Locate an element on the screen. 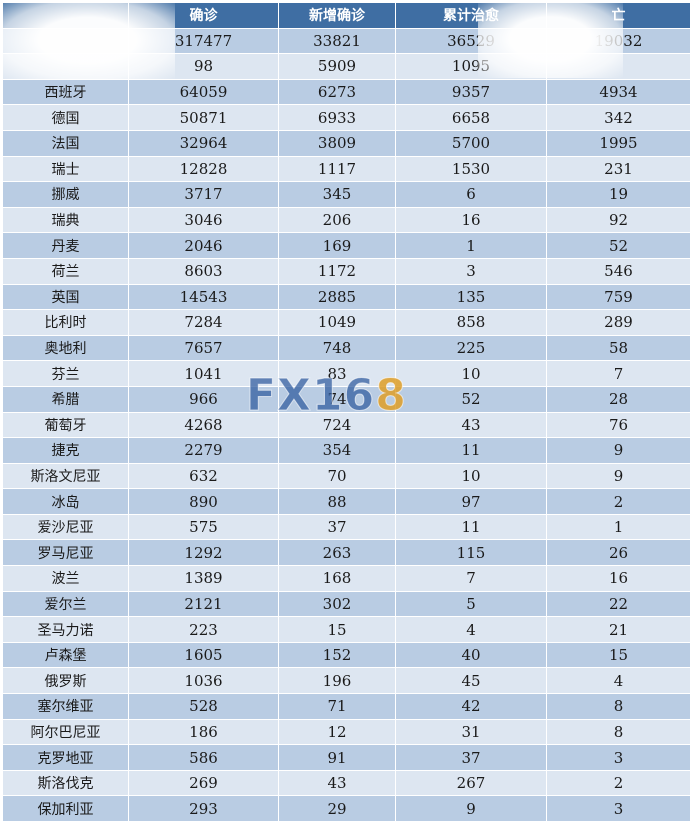  cell-deaths: 19 is located at coordinates (618, 194).